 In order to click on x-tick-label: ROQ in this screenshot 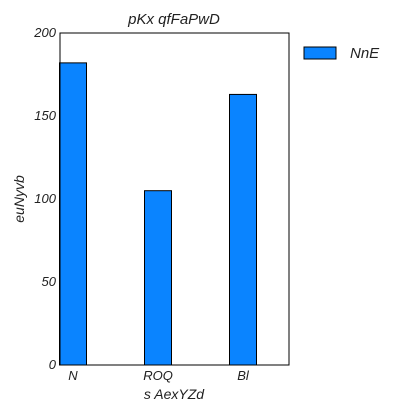, I will do `click(158, 375)`.